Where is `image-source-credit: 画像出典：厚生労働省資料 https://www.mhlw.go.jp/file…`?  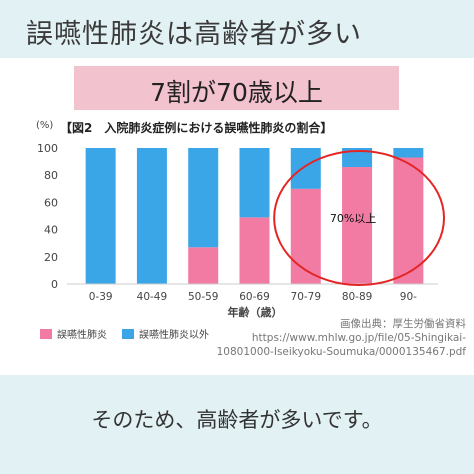 image-source-credit: 画像出典：厚生労働省資料 https://www.mhlw.go.jp/file… is located at coordinates (341, 338).